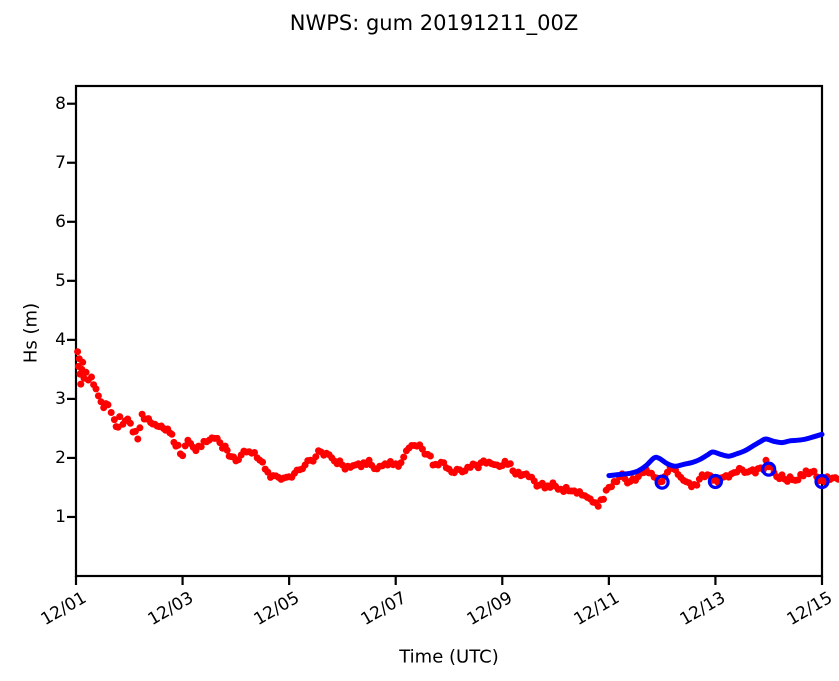 This screenshot has height=681, width=839. What do you see at coordinates (60, 280) in the screenshot?
I see `y-tick-label-5: 5` at bounding box center [60, 280].